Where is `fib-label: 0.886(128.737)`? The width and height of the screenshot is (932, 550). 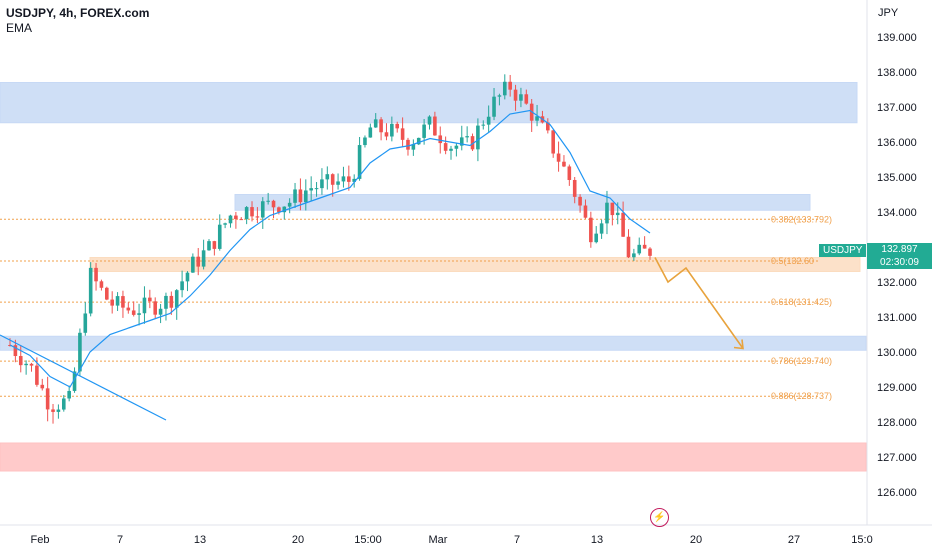 fib-label: 0.886(128.737) is located at coordinates (801, 396).